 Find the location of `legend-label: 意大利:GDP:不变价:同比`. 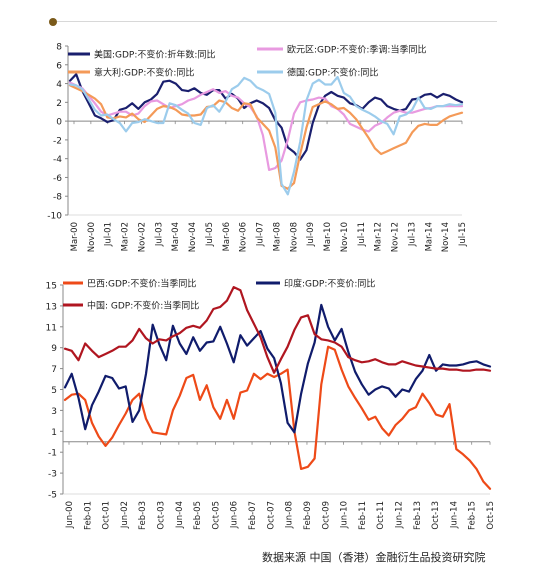

legend-label: 意大利:GDP:不变价:同比 is located at coordinates (144, 73).